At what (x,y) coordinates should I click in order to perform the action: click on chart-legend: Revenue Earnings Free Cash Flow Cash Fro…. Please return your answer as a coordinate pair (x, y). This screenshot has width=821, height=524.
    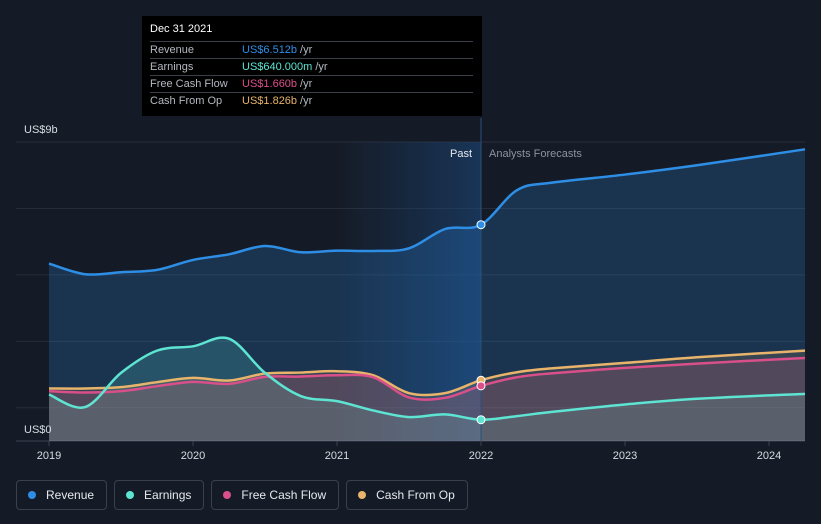
    Looking at the image, I should click on (242, 495).